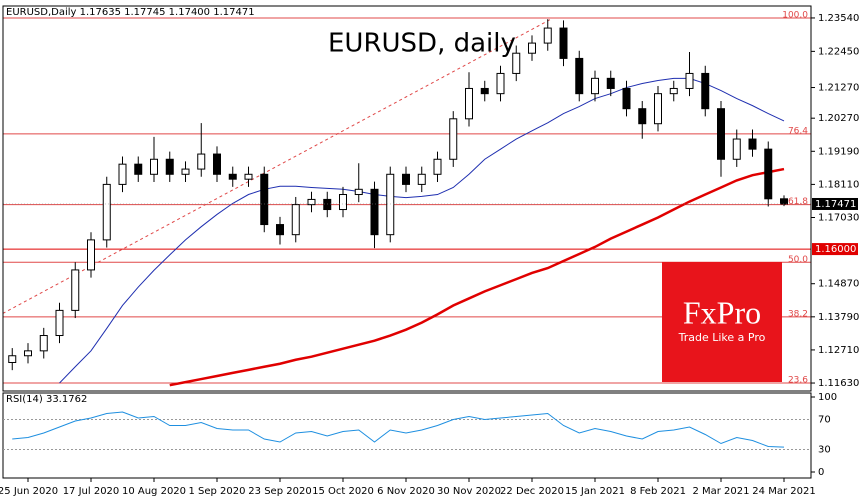 The image size is (860, 500). I want to click on fib-label: 50.0, so click(798, 260).